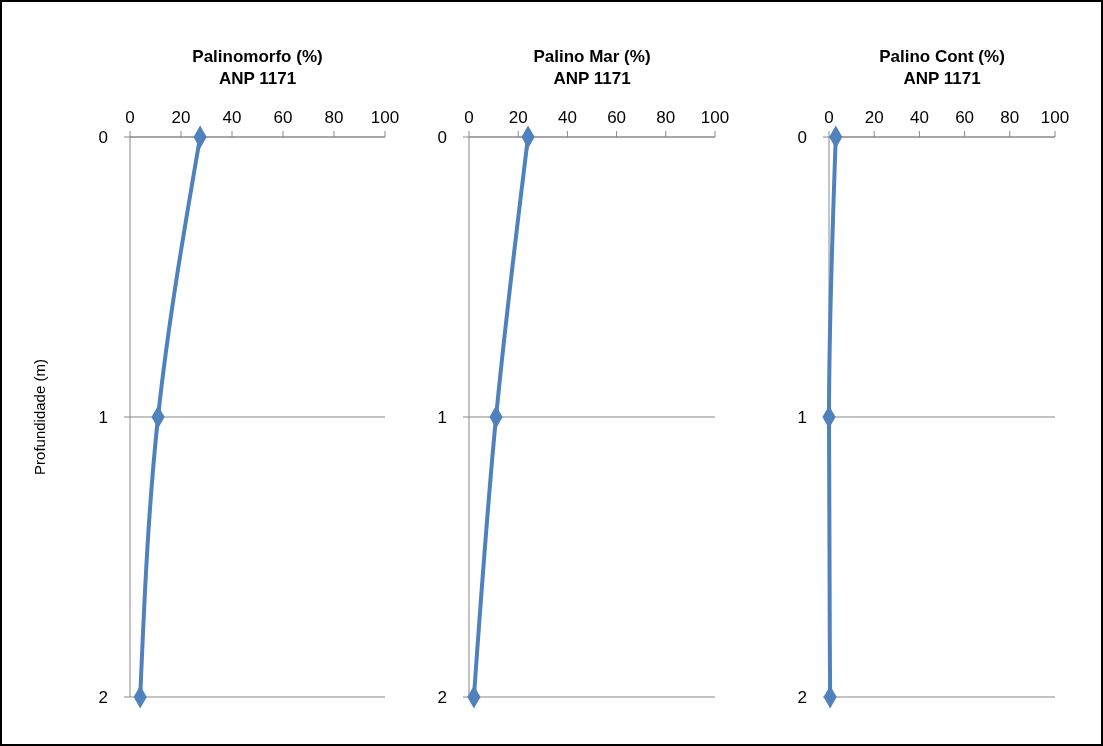 The height and width of the screenshot is (746, 1103). I want to click on chart-title: Palino Mar (%), so click(592, 56).